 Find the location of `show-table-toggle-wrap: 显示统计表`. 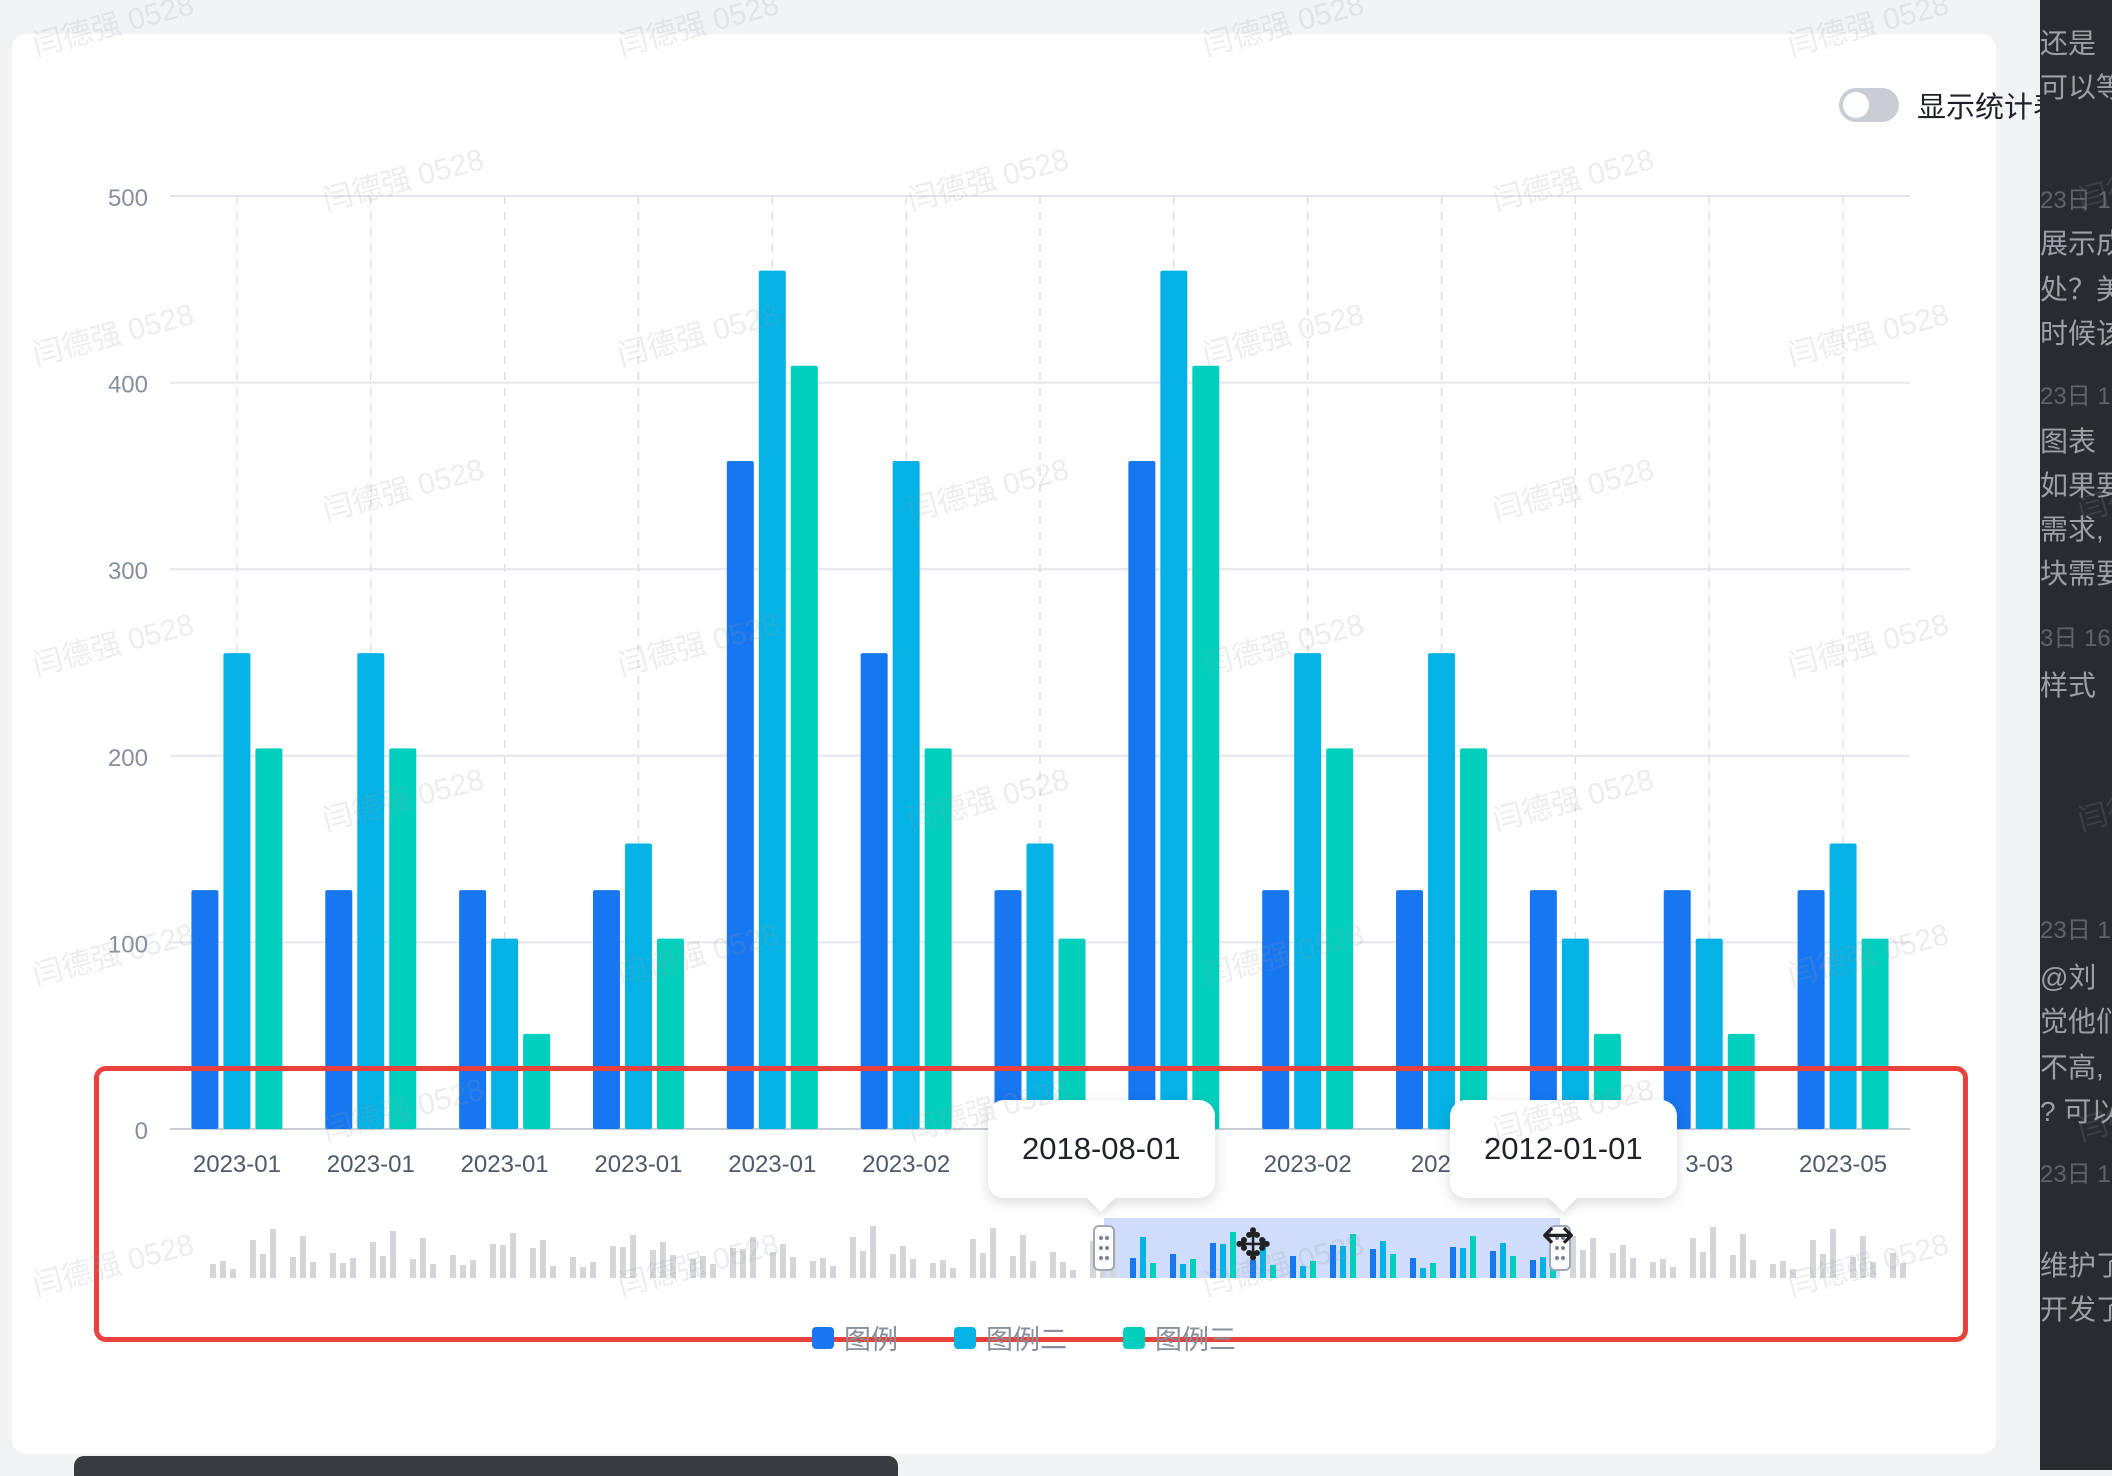

show-table-toggle-wrap: 显示统计表 is located at coordinates (1950, 105).